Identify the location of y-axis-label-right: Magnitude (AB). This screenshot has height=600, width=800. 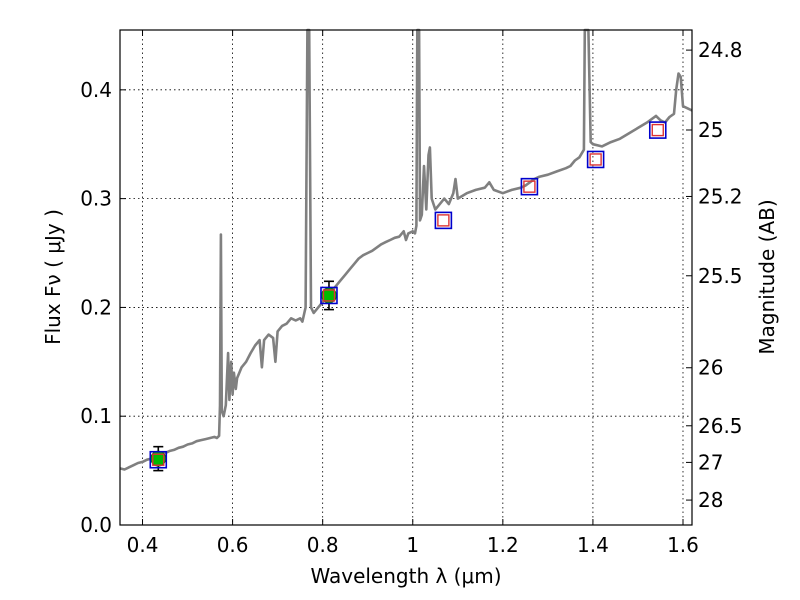
(767, 276).